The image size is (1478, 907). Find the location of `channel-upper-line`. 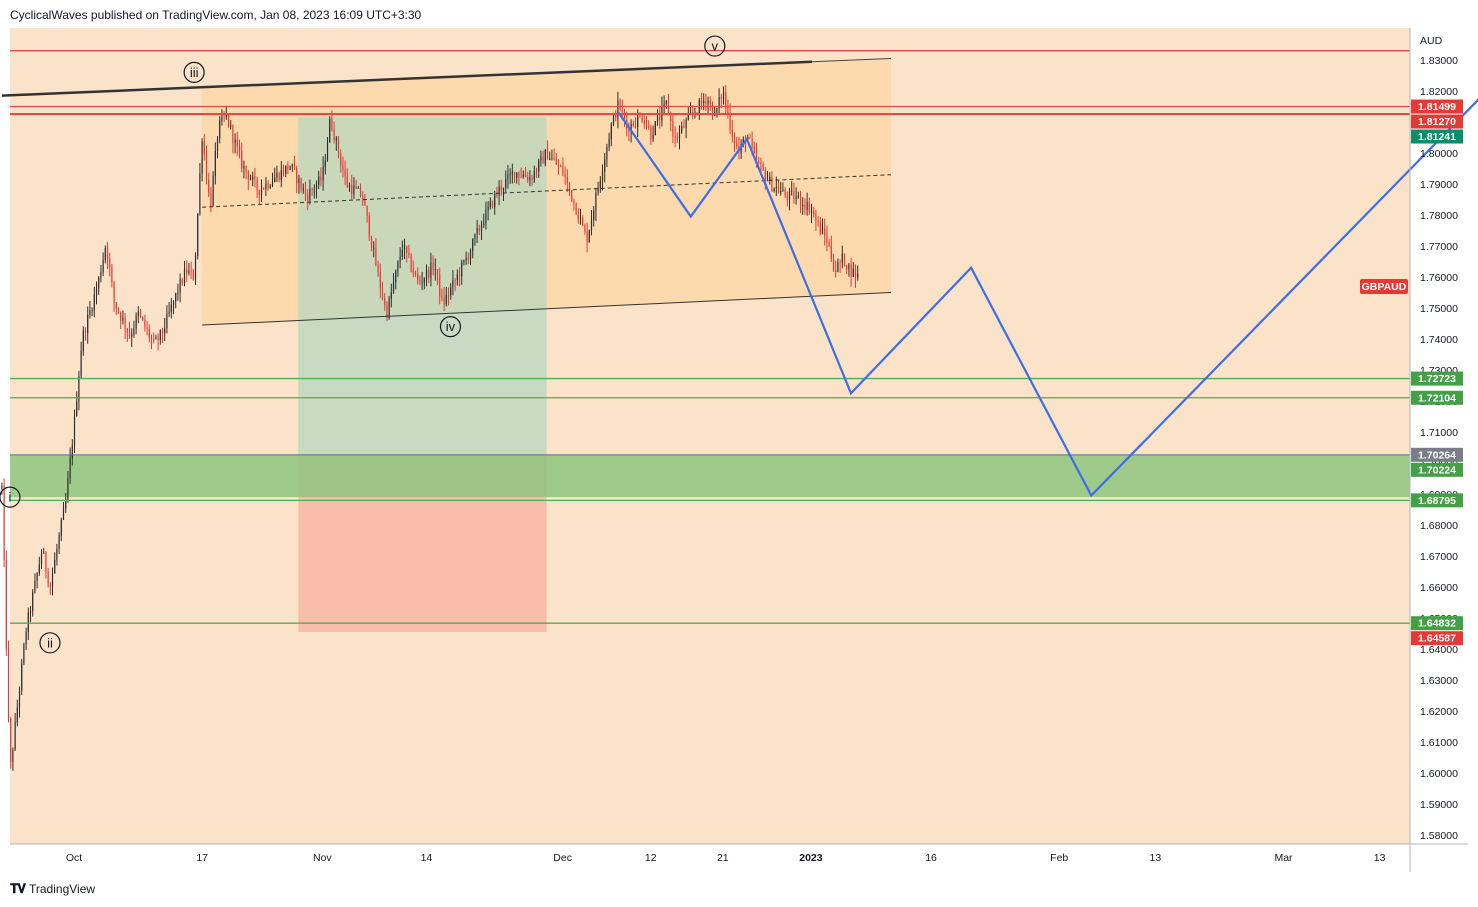

channel-upper-line is located at coordinates (407, 78).